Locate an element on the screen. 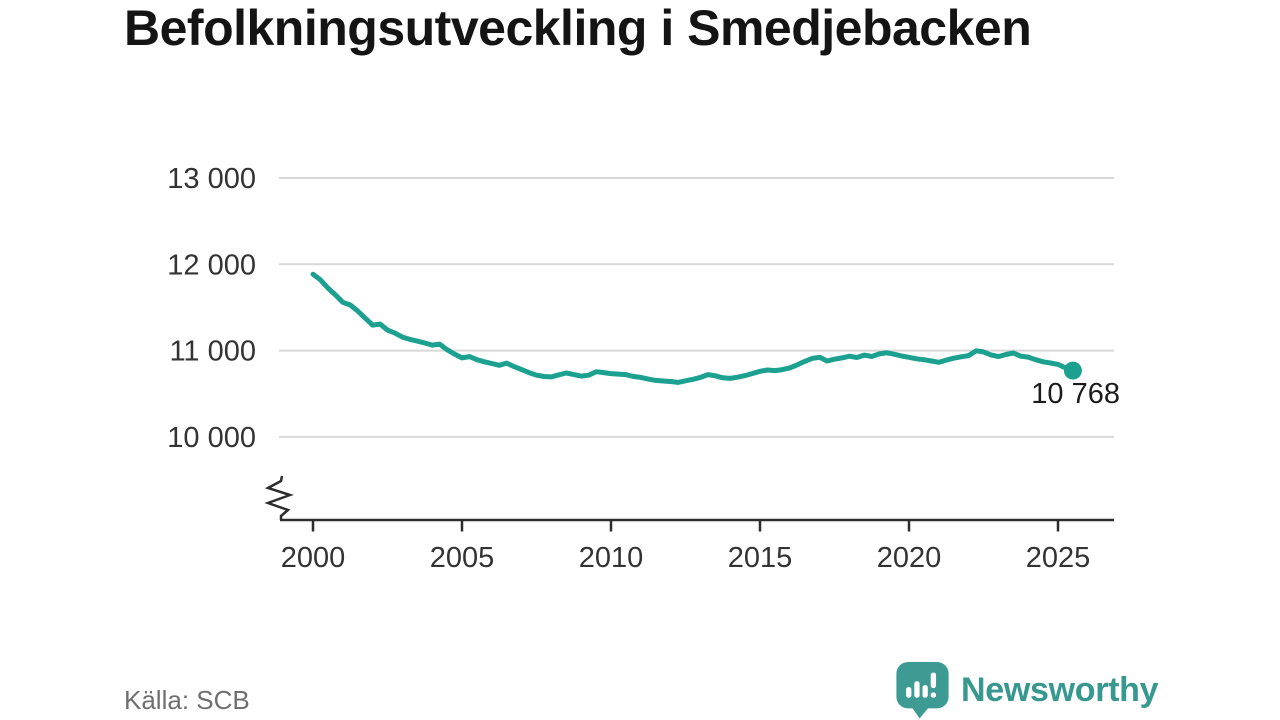 Image resolution: width=1280 pixels, height=720 pixels. x-tick-label: 2015 is located at coordinates (760, 558).